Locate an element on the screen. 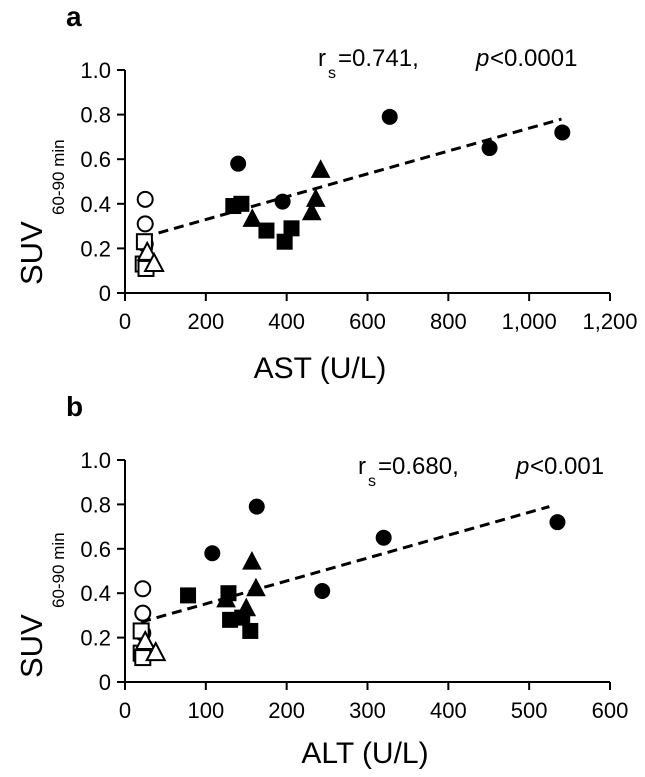 The height and width of the screenshot is (777, 645). p-value-a: <0.0001 is located at coordinates (533, 58).